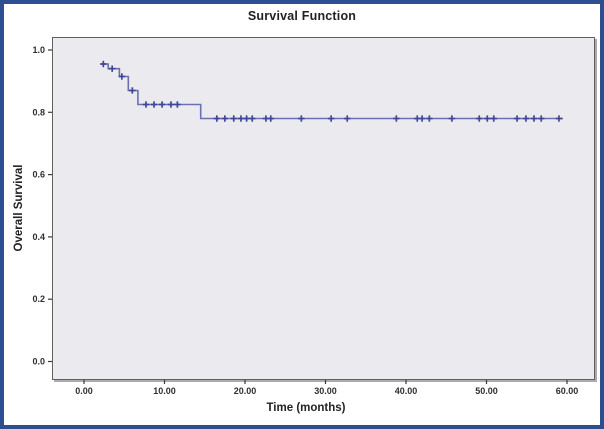  What do you see at coordinates (245, 391) in the screenshot?
I see `x-tick-label: 20.00` at bounding box center [245, 391].